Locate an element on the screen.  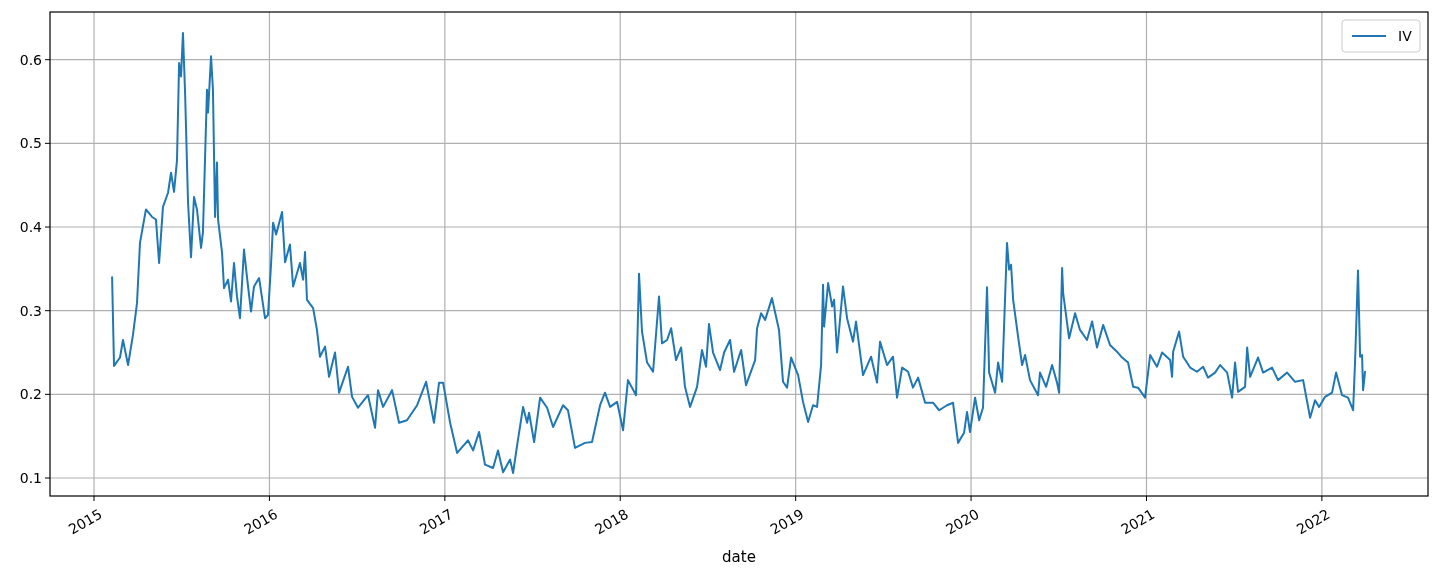
y-tick-label: 0.3 is located at coordinates (30, 310).